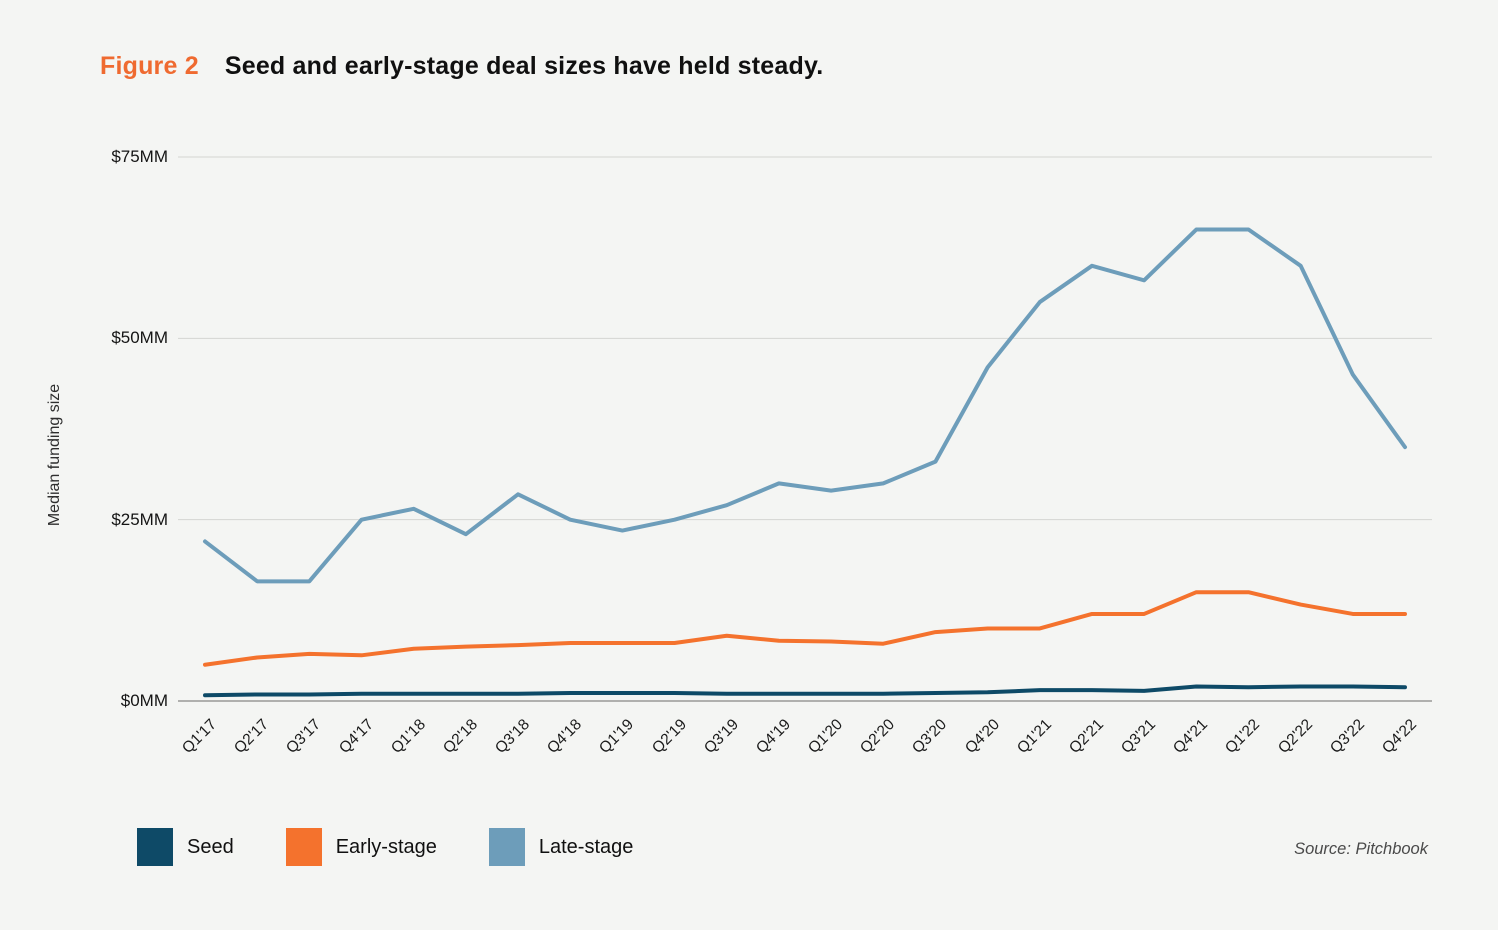 This screenshot has height=930, width=1498. Describe the element at coordinates (144, 700) in the screenshot. I see `y-tick-label: $0MM` at that location.